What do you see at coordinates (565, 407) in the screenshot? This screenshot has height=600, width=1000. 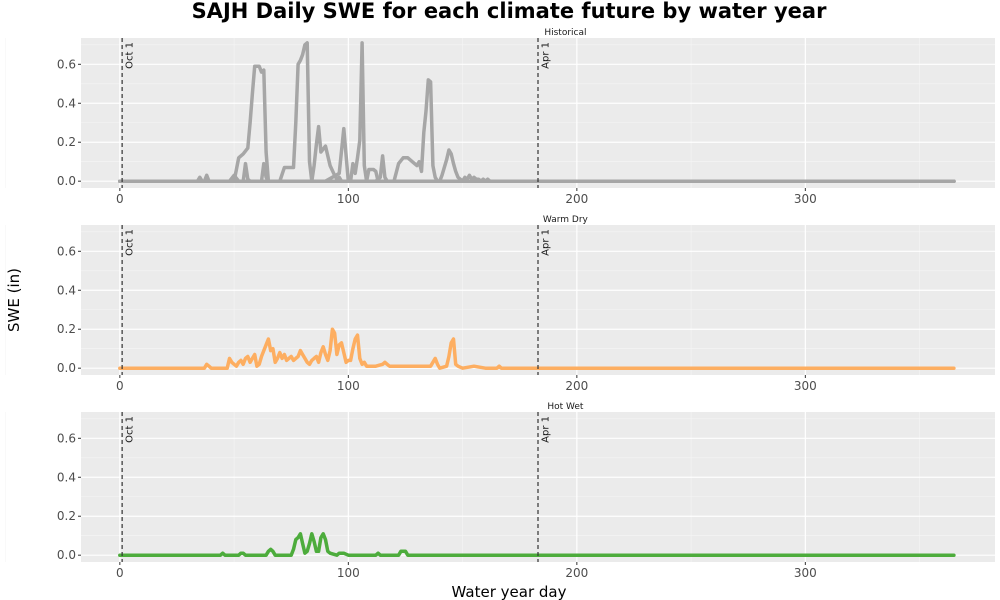 I see `facet-strip-label: Hot Wet` at bounding box center [565, 407].